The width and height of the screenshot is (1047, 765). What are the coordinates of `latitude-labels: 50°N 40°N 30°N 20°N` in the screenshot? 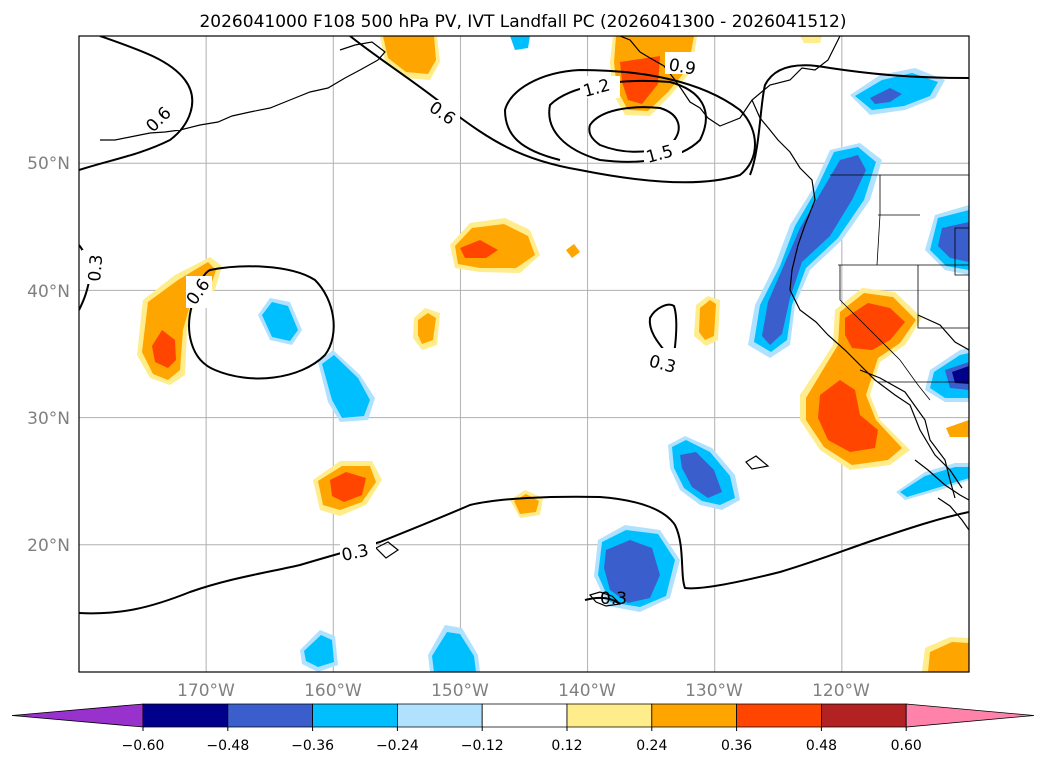 It's located at (48, 355).